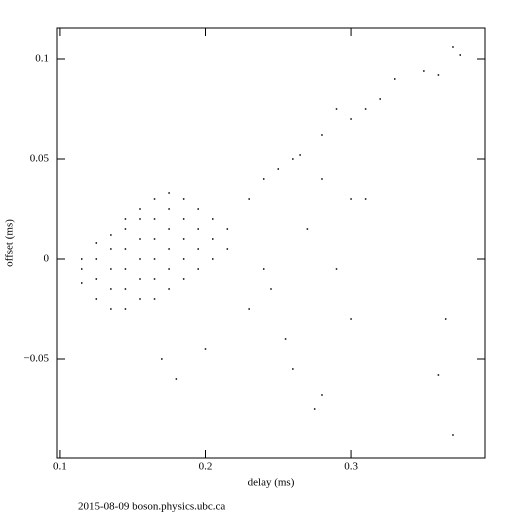 The image size is (512, 512). Describe the element at coordinates (40, 159) in the screenshot. I see `y-tick-label: 0.05` at that location.